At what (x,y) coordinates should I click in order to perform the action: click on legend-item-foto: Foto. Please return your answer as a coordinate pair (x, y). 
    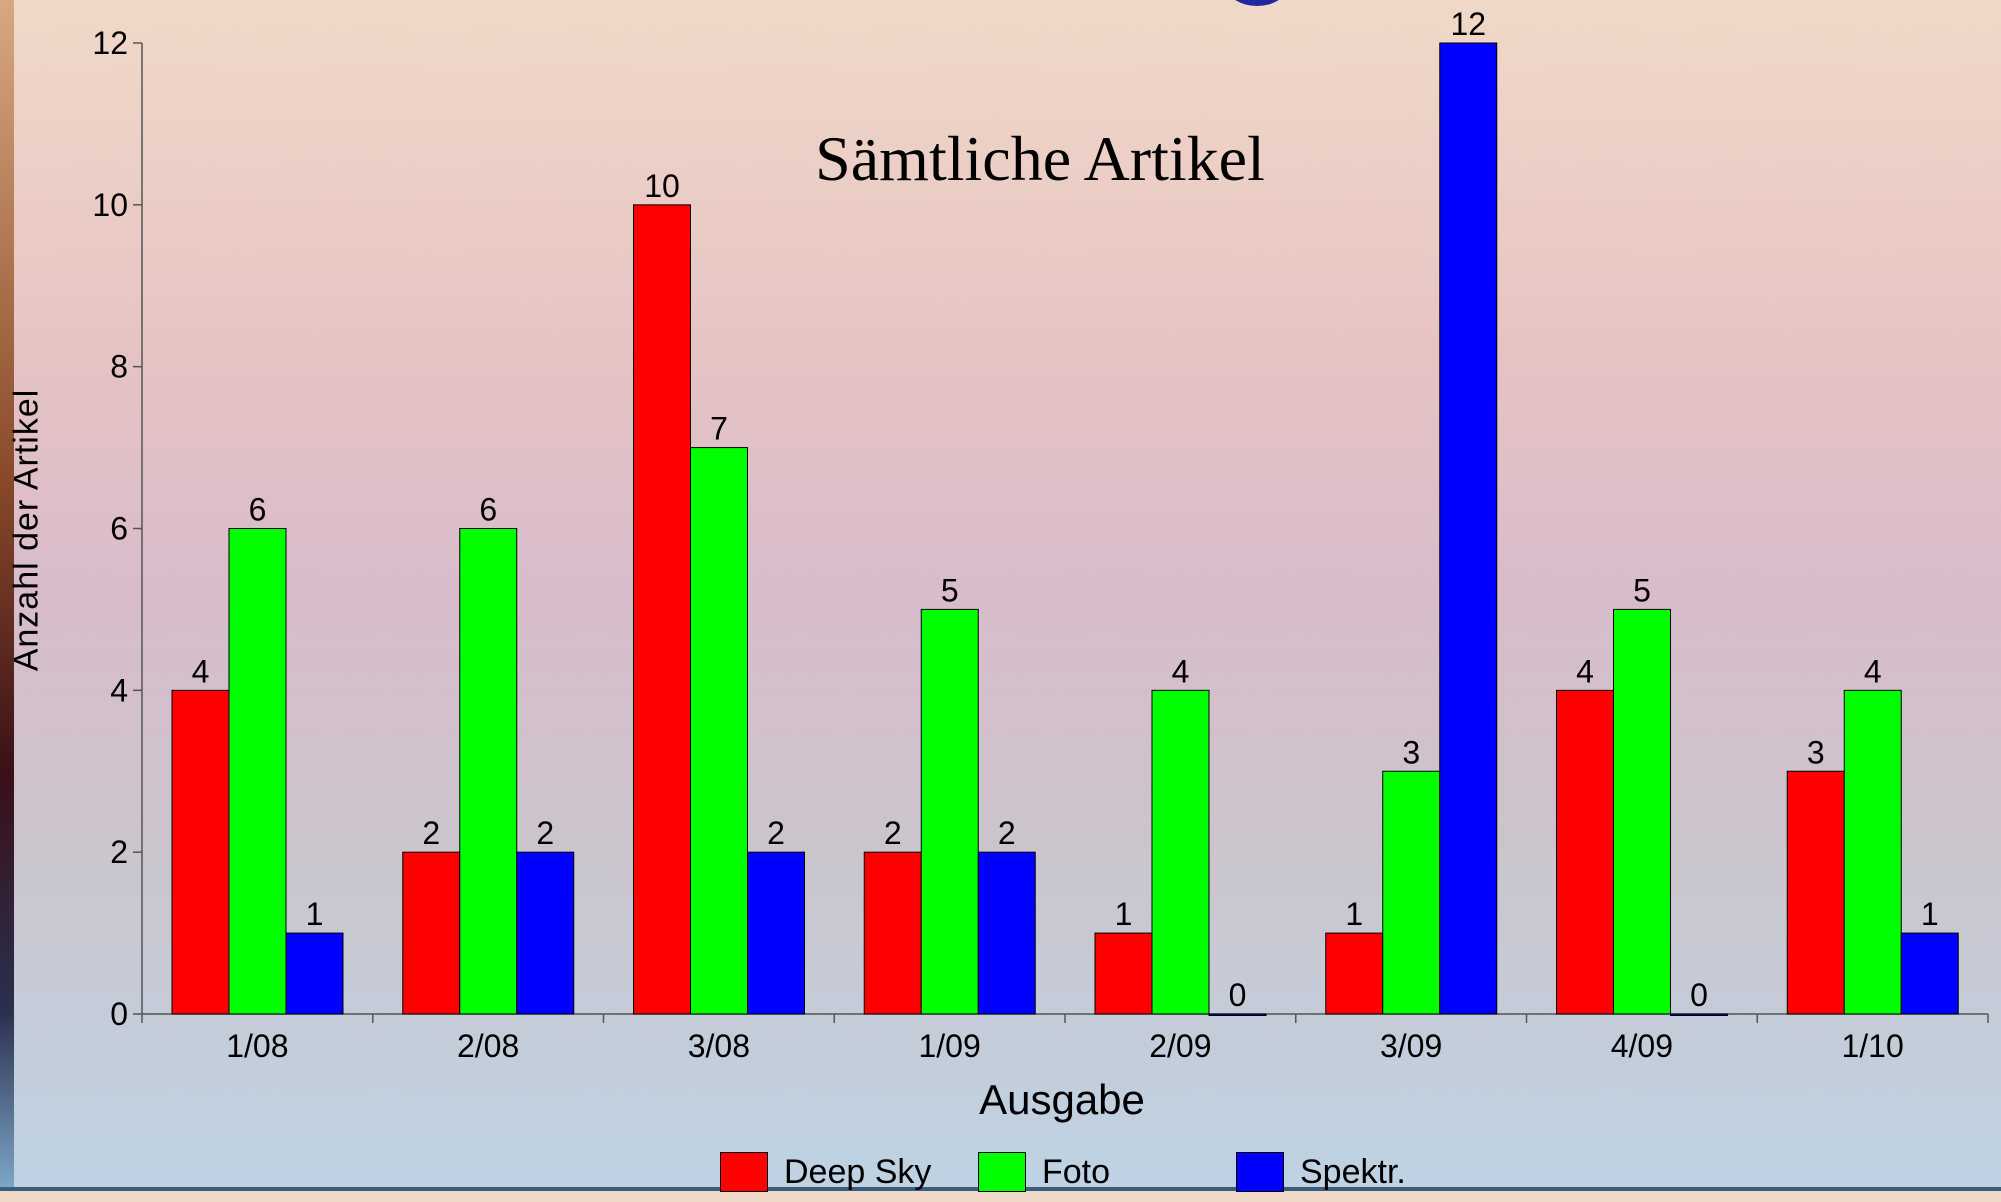
    Looking at the image, I should click on (1044, 1172).